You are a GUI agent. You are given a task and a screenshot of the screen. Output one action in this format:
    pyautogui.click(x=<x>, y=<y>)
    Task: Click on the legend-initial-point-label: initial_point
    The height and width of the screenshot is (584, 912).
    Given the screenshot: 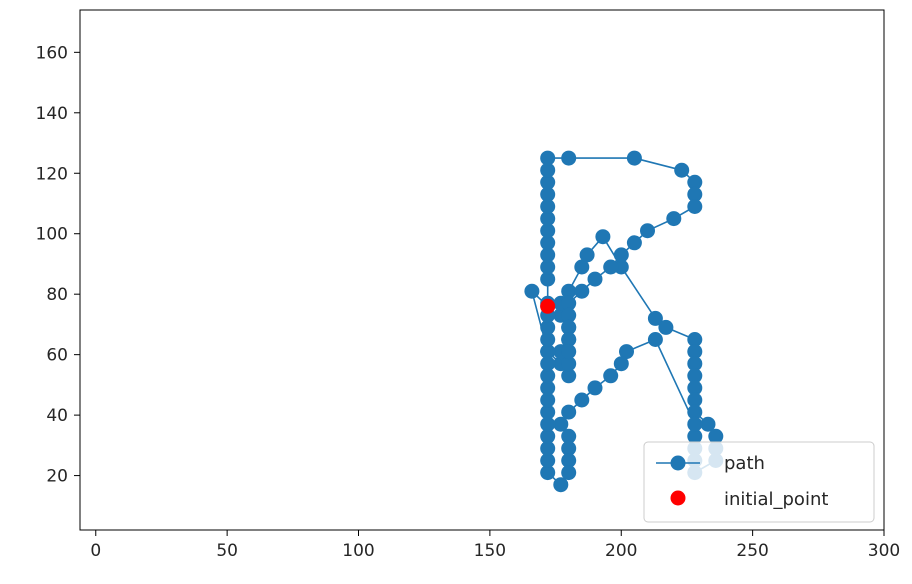 What is the action you would take?
    pyautogui.click(x=776, y=499)
    